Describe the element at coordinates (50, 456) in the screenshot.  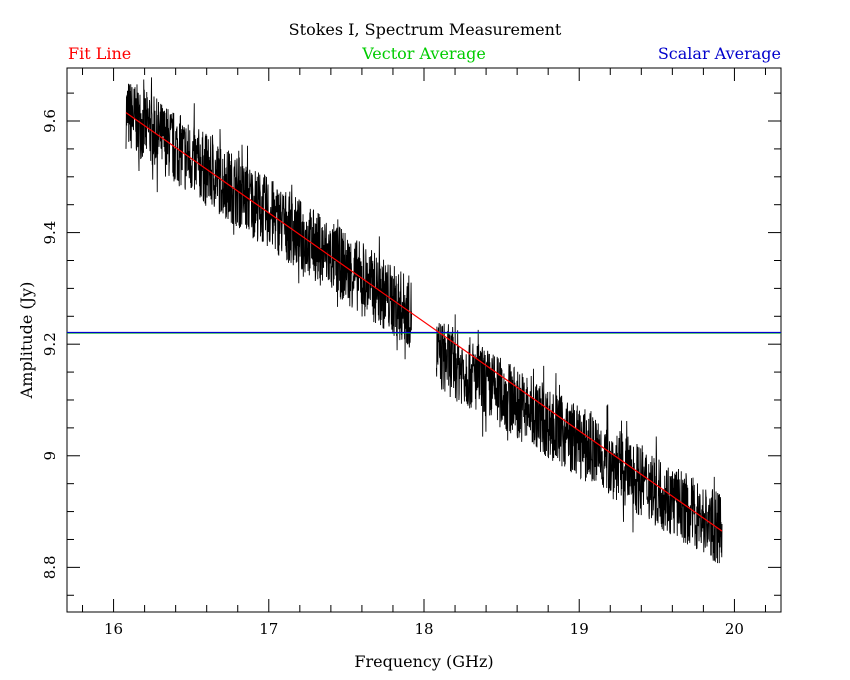
I see `y-tick-label: 9` at that location.